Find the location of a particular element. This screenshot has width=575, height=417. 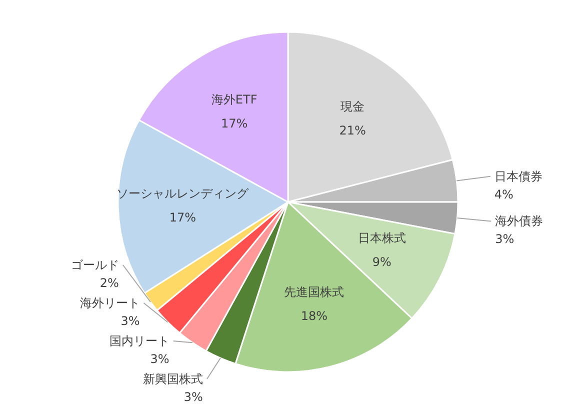

data-label: 4% is located at coordinates (504, 194).